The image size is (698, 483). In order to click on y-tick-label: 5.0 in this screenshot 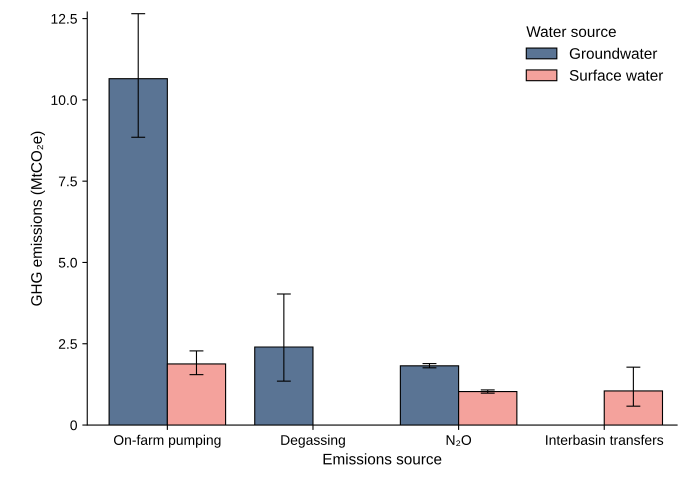, I will do `click(67, 263)`.